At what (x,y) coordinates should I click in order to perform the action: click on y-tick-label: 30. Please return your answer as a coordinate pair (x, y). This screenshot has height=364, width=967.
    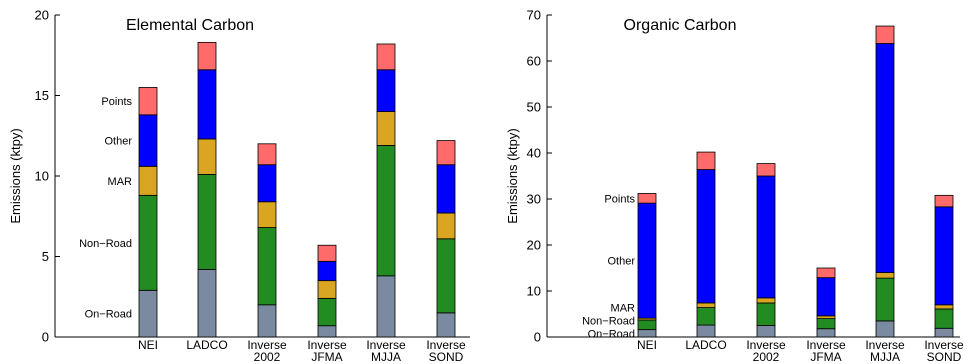
    Looking at the image, I should click on (534, 199).